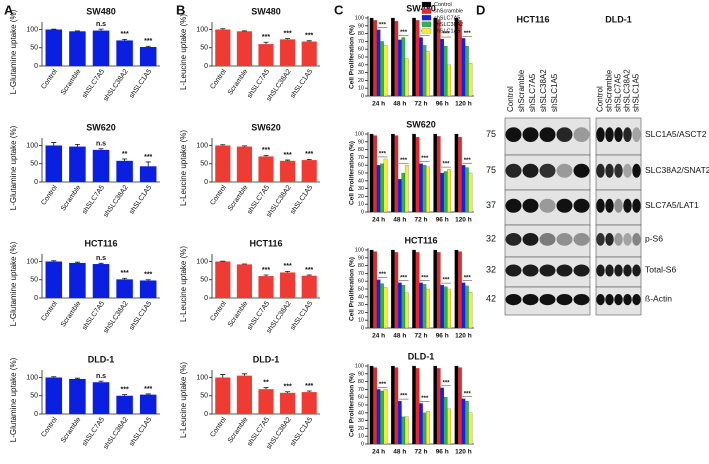 This screenshot has width=709, height=464. I want to click on y-tick-label: 70, so click(361, 390).